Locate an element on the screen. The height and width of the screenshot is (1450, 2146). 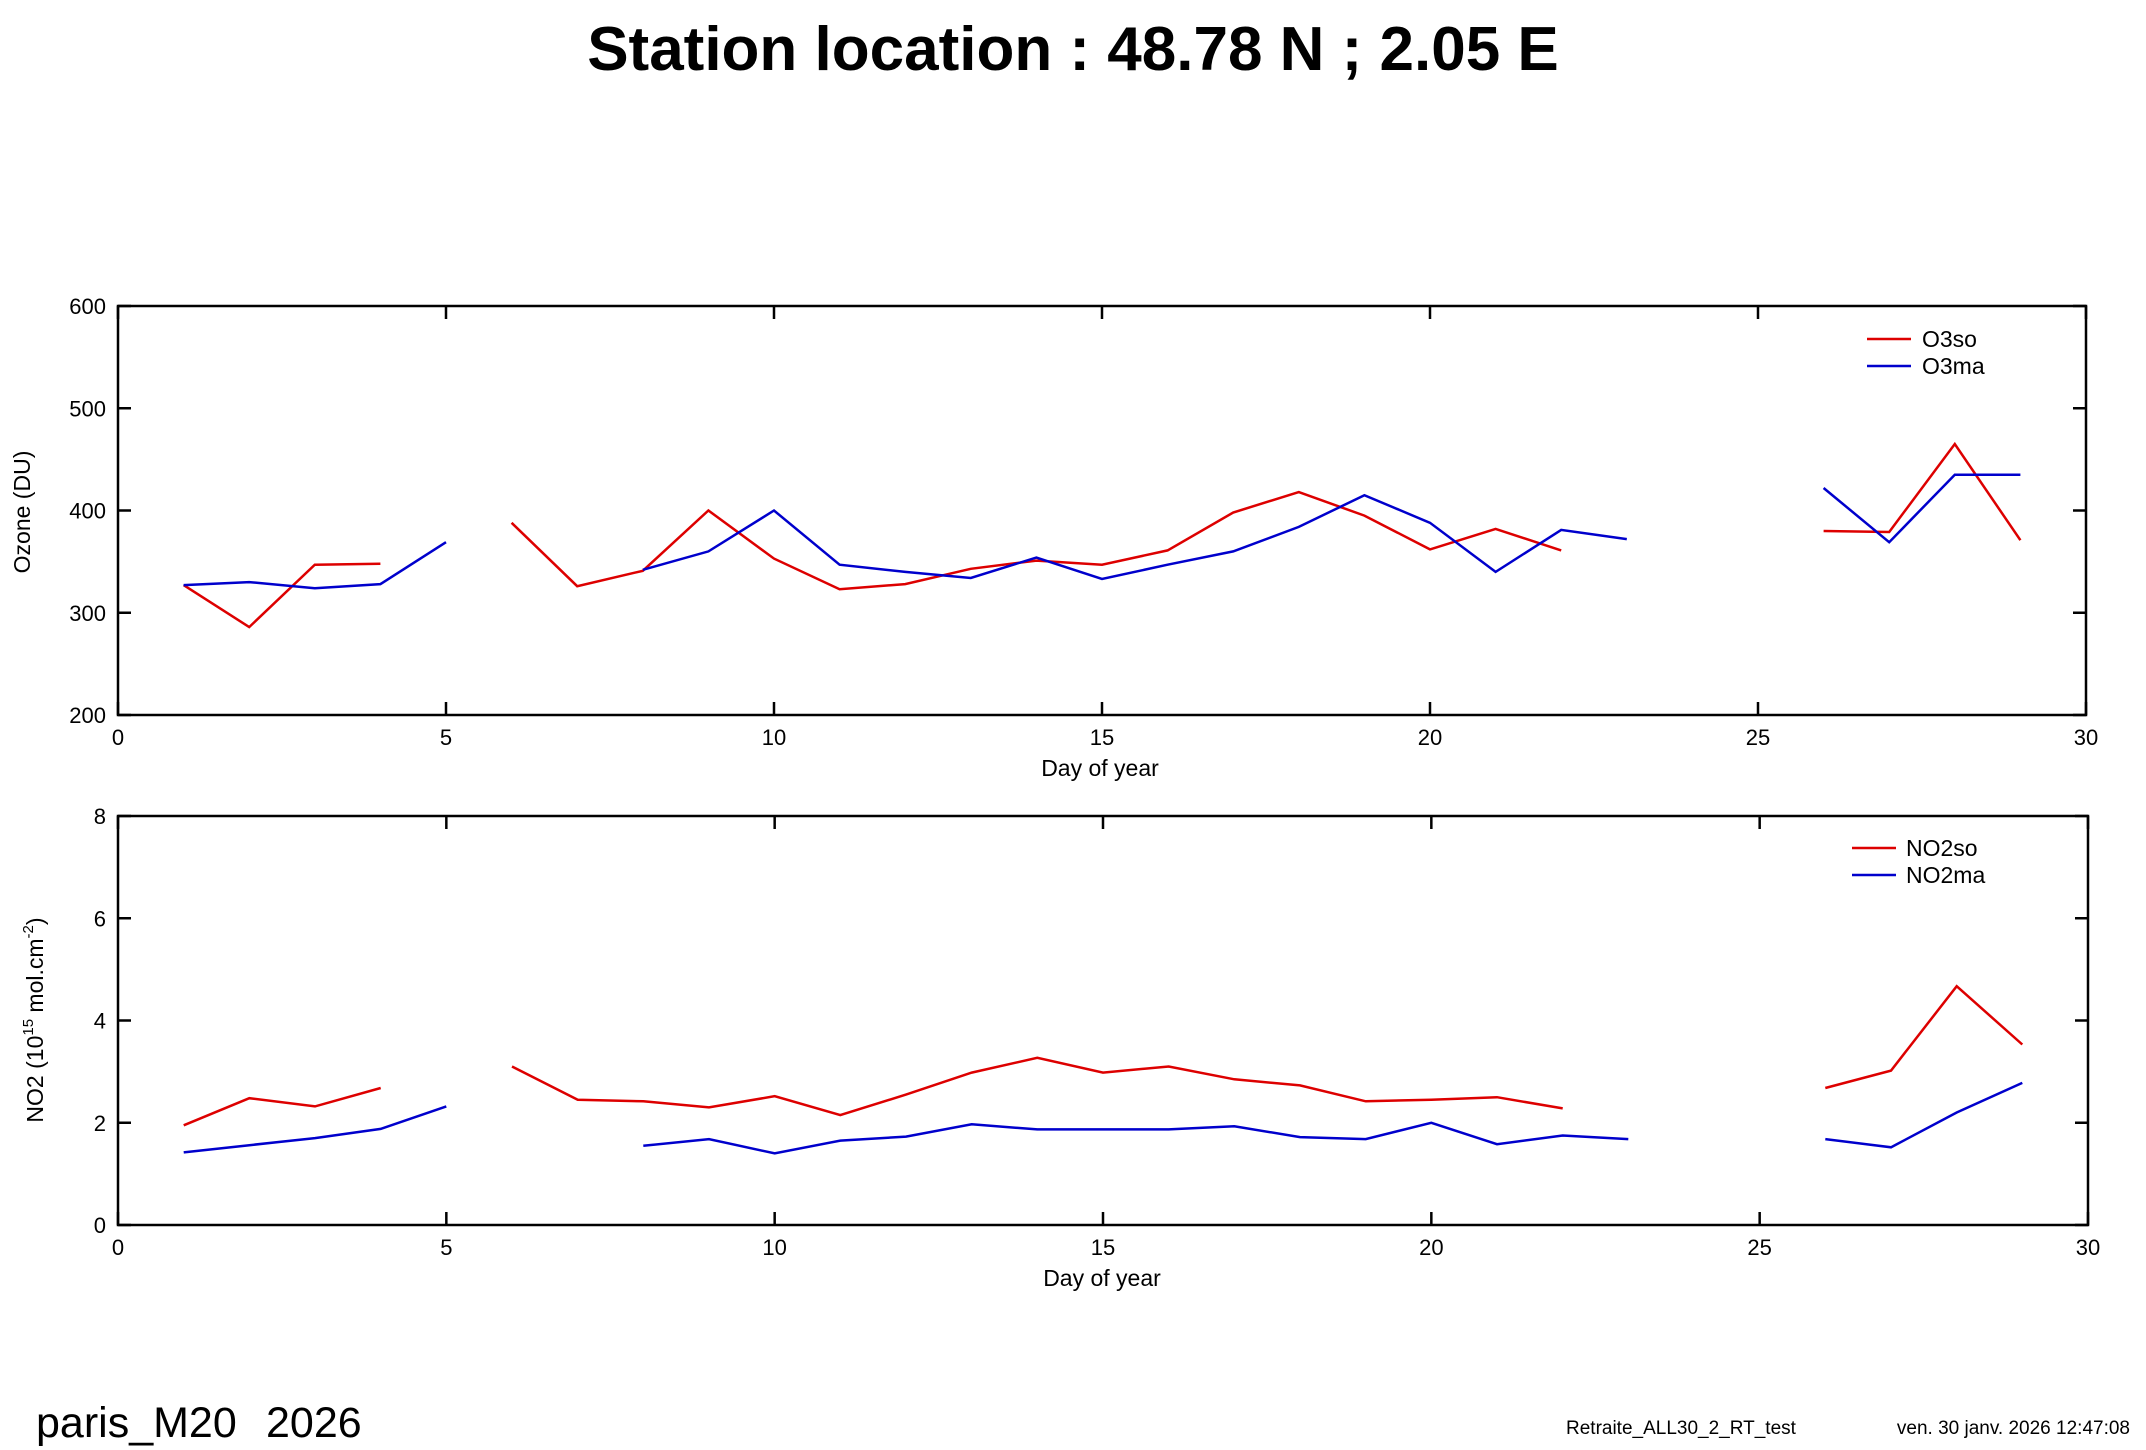
no2-y-tick-label: 2 is located at coordinates (100, 1123).